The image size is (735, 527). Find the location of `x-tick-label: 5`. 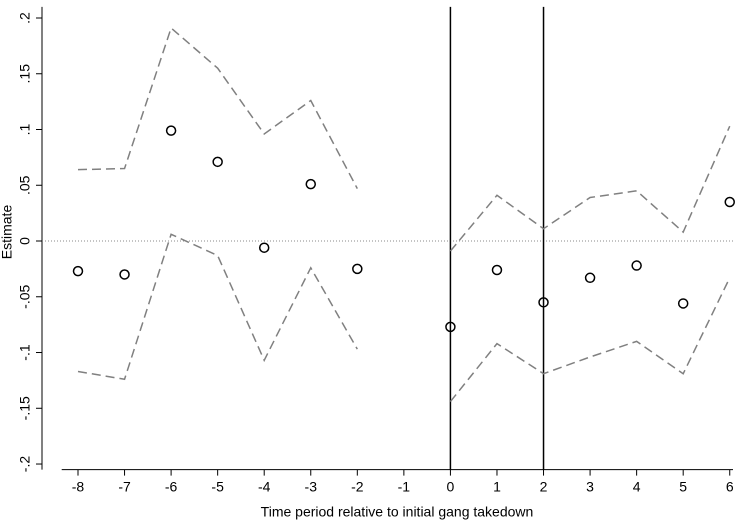

x-tick-label: 5 is located at coordinates (683, 486).